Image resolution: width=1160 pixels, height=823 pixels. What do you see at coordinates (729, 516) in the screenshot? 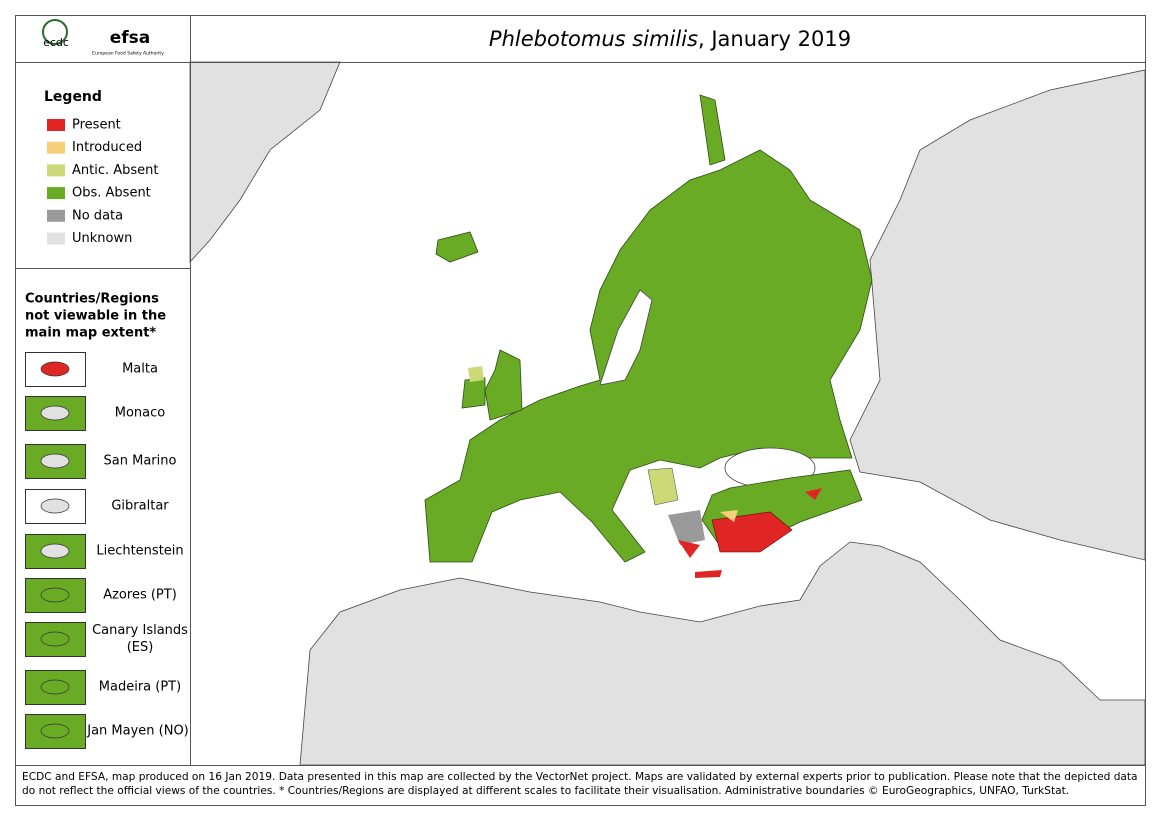
I see `introduced-area` at bounding box center [729, 516].